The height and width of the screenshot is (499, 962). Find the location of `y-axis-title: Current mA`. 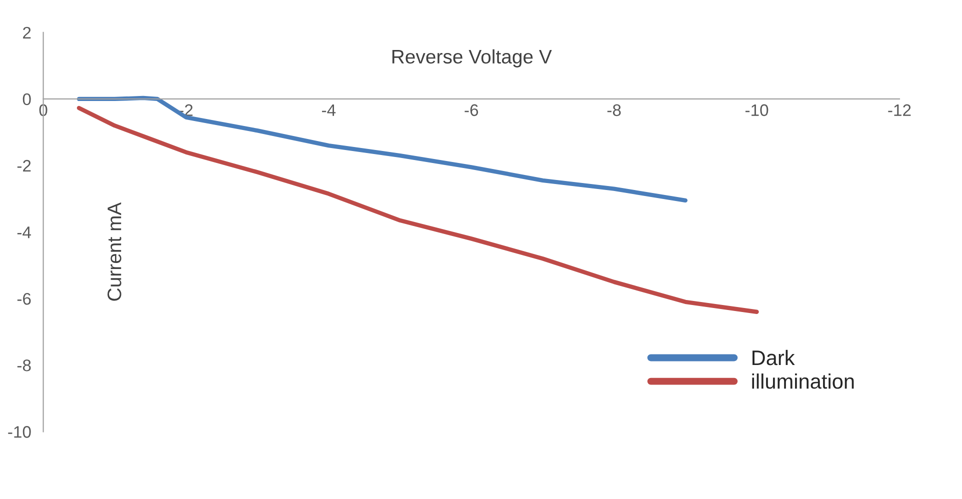

y-axis-title: Current mA is located at coordinates (115, 251).